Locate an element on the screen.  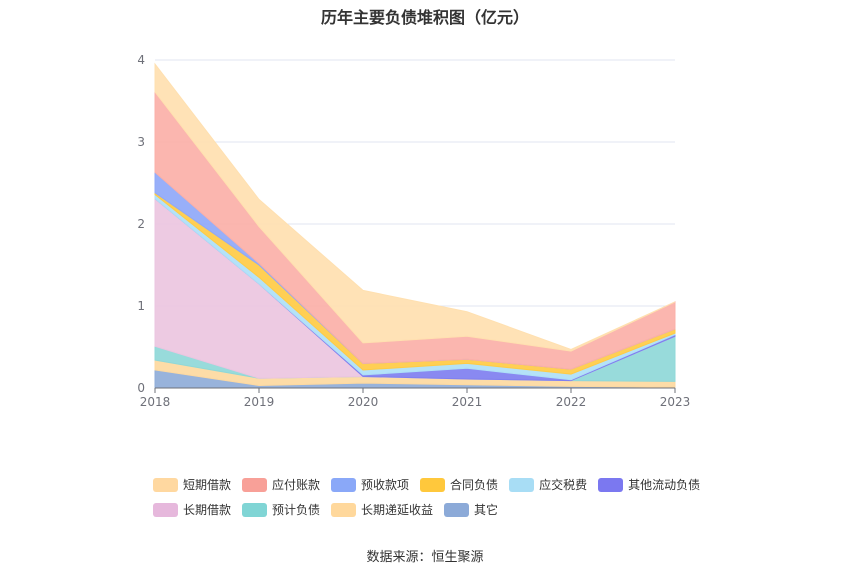
legend-label: 预收款项 is located at coordinates (385, 485).